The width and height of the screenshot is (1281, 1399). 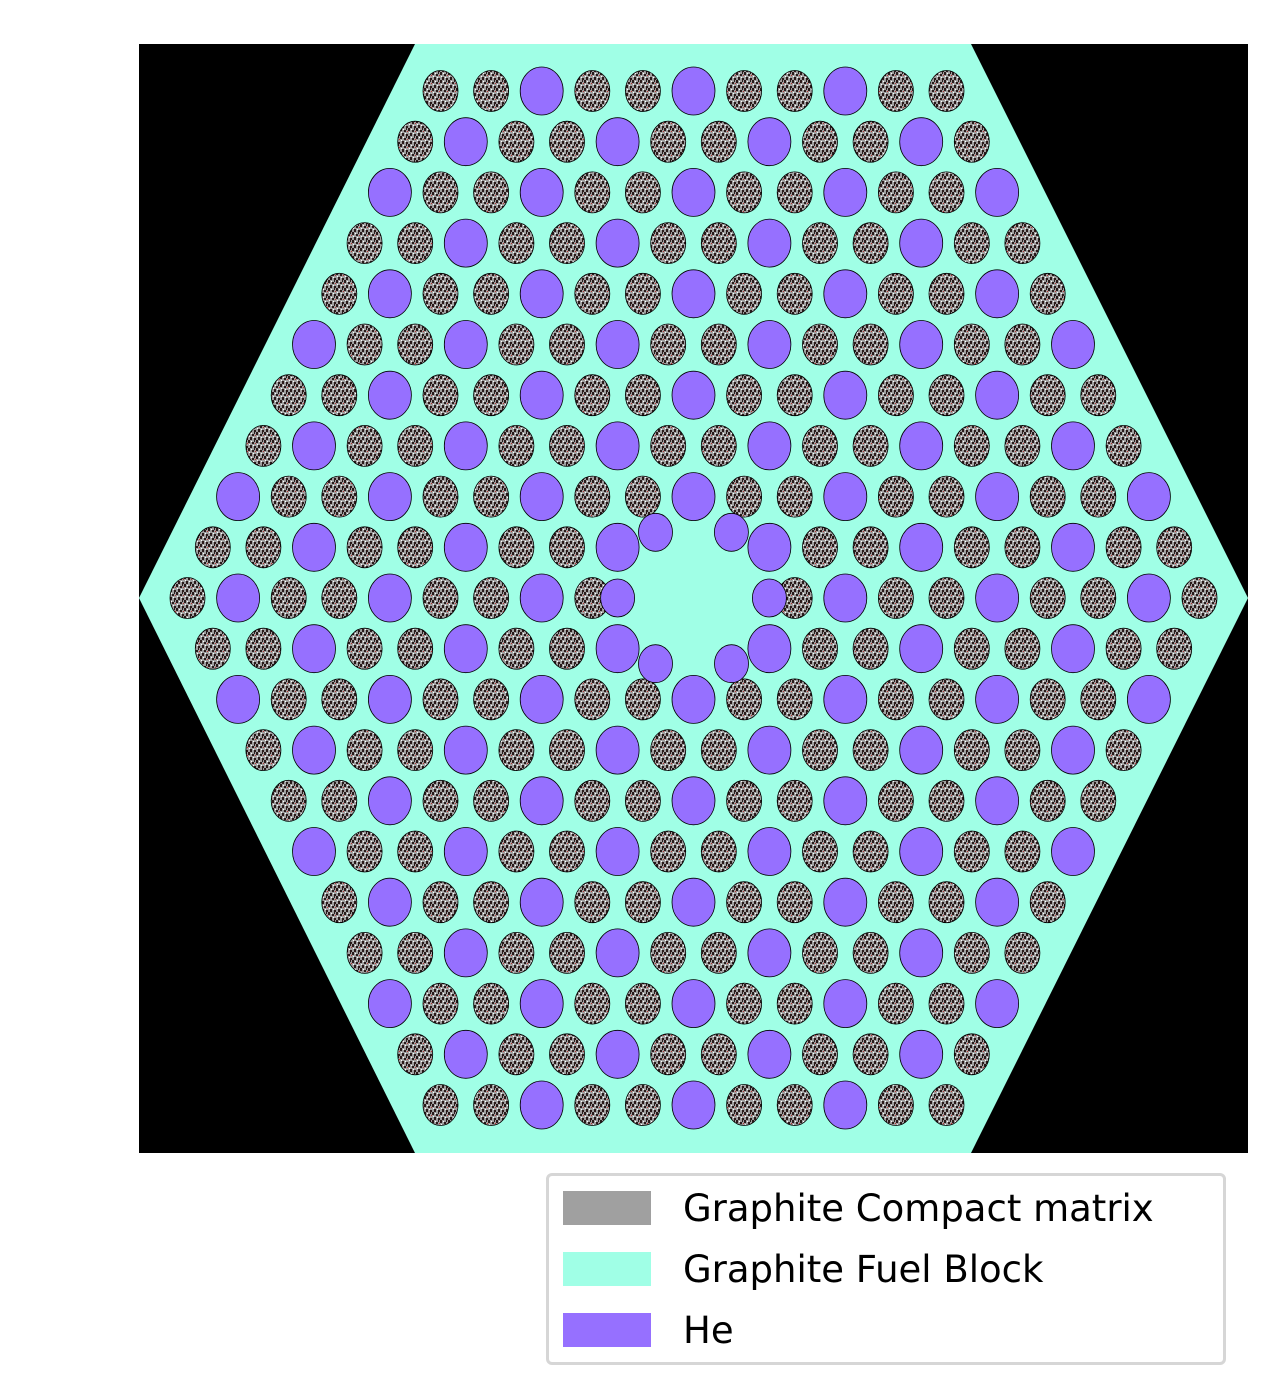 What do you see at coordinates (648, 1330) in the screenshot?
I see `legend-item-he: He` at bounding box center [648, 1330].